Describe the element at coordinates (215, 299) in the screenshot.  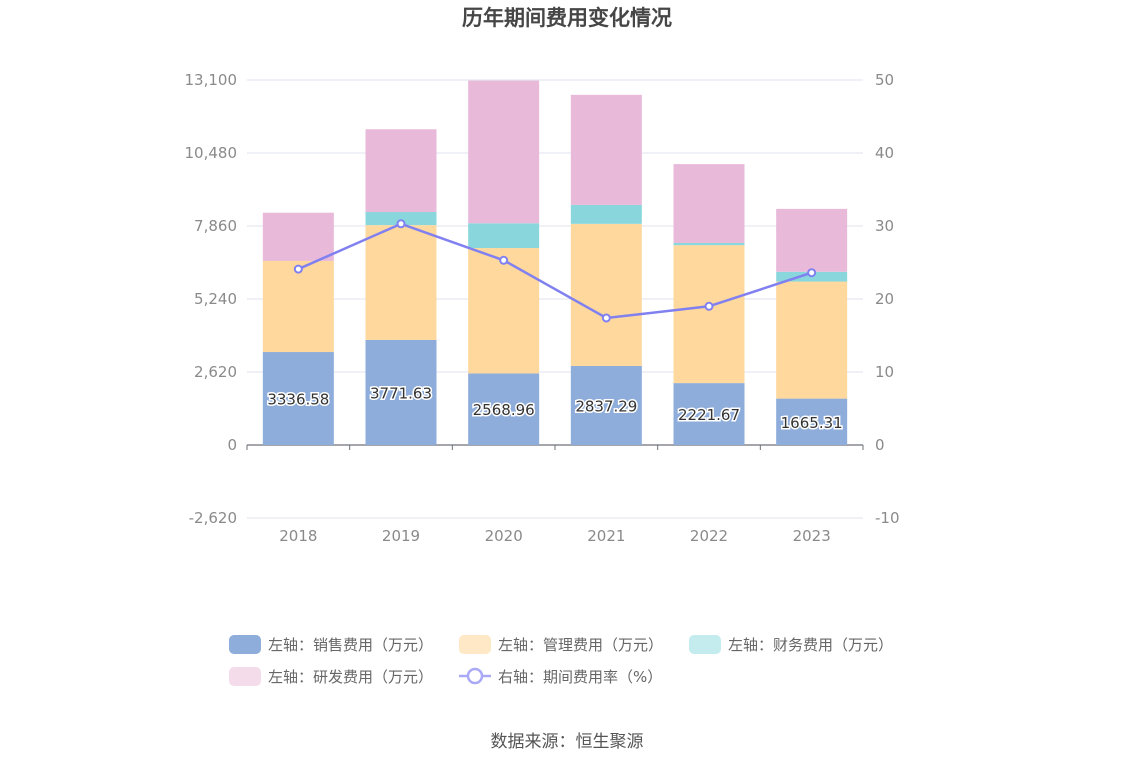
I see `y-left-tick-label: 5,240` at that location.